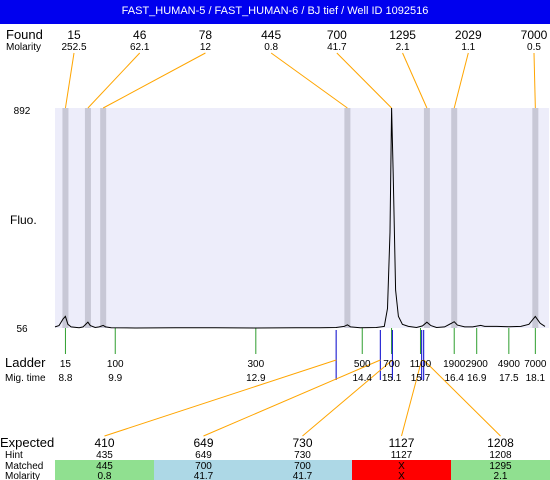 The height and width of the screenshot is (480, 550). I want to click on molarity-label: Molarity, so click(23, 47).